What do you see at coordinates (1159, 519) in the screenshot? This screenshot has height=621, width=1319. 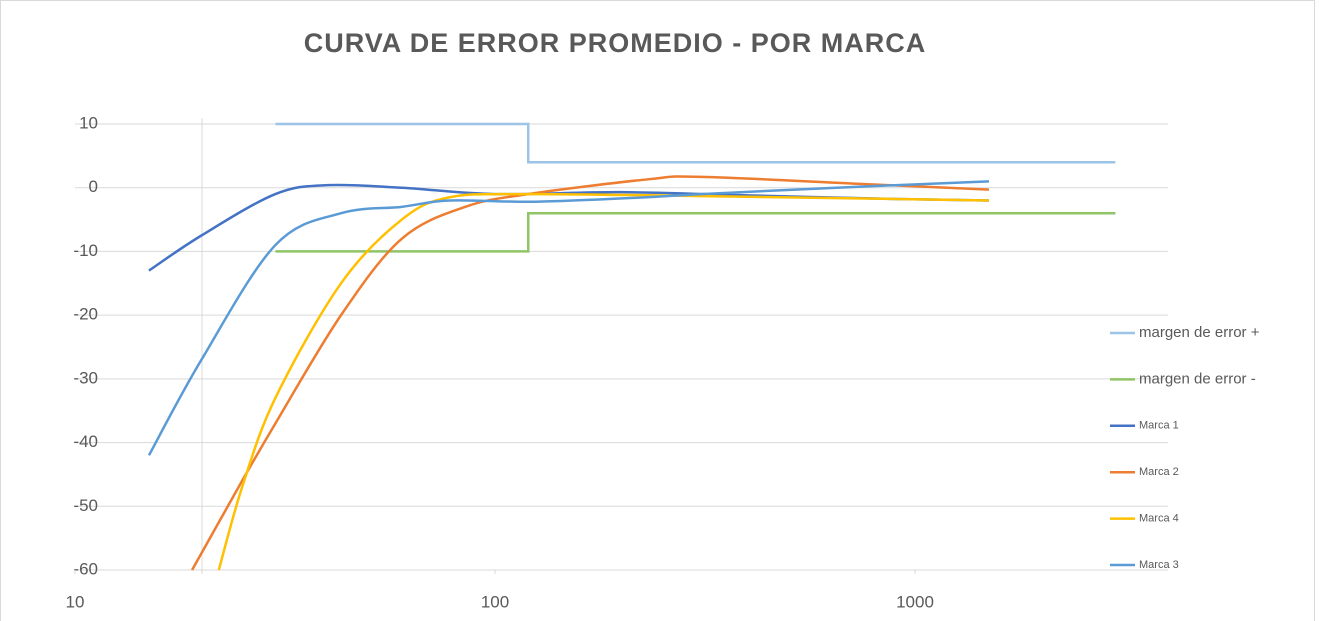 I see `legend-label: Marca 4` at bounding box center [1159, 519].